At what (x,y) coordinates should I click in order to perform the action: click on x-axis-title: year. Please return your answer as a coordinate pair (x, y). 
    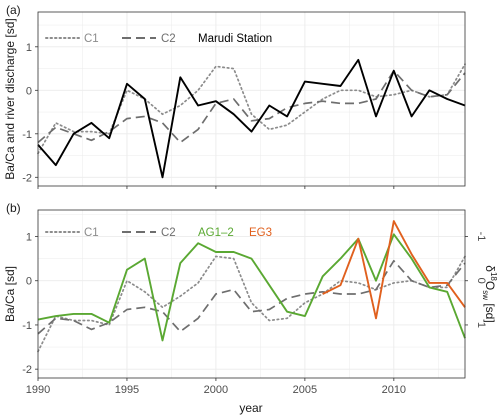
    Looking at the image, I should click on (250, 408).